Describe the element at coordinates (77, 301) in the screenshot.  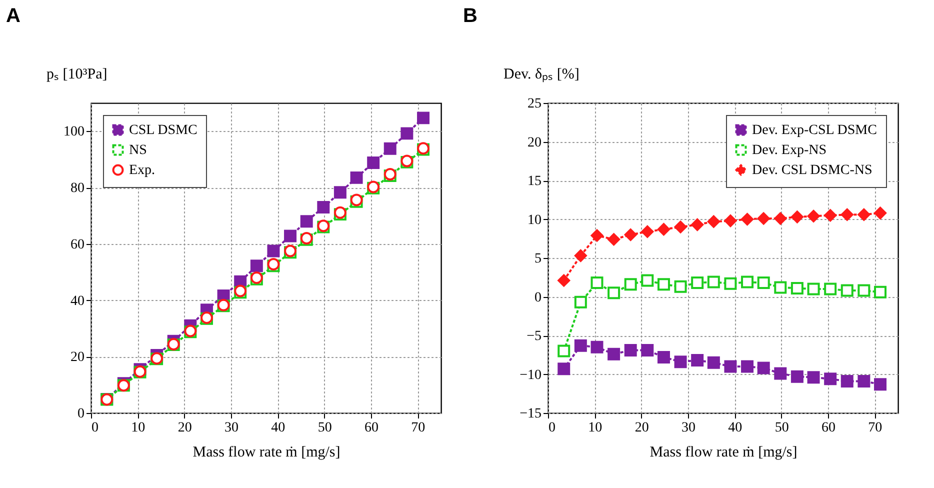
I see `y-tick-label: 40` at that location.